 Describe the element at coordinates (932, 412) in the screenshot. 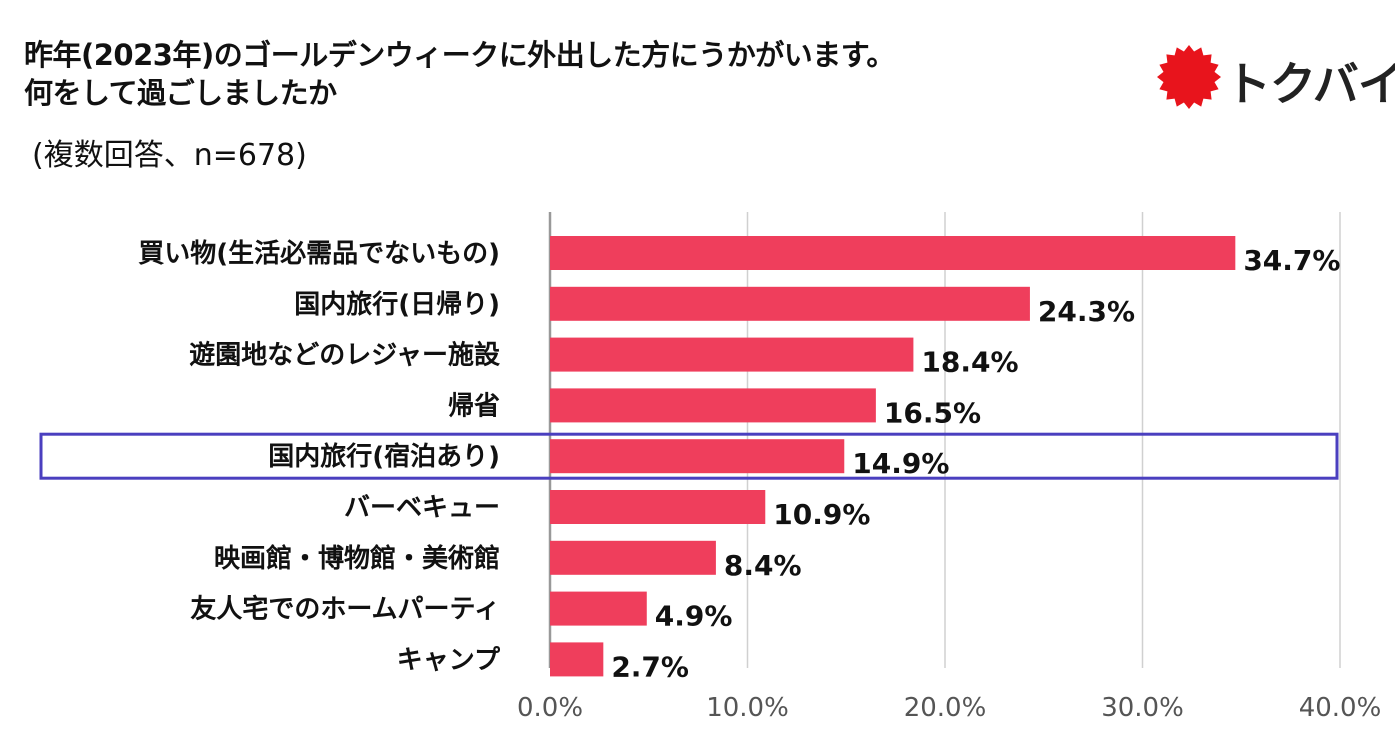

I see `value-label: 16.5%` at that location.